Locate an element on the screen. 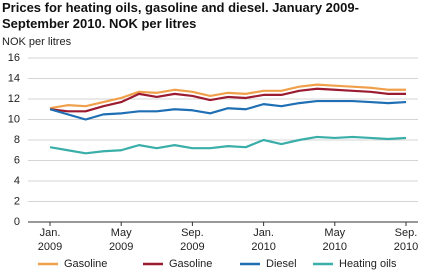  y-tick-label: 14 is located at coordinates (14, 78).